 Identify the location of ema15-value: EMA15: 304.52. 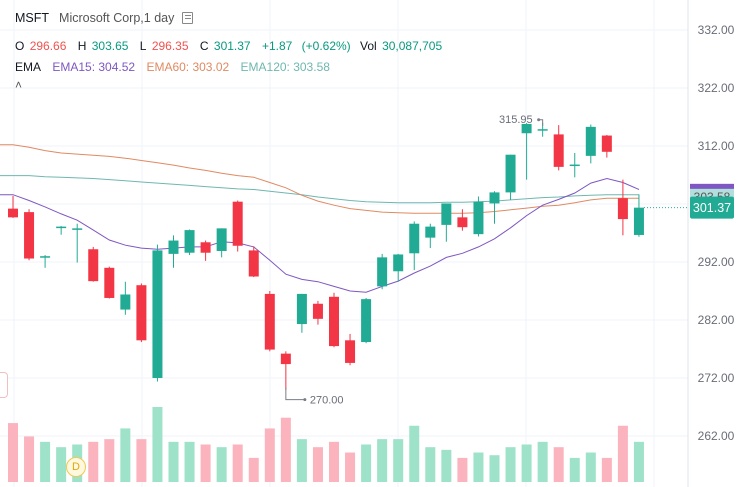
(94, 67).